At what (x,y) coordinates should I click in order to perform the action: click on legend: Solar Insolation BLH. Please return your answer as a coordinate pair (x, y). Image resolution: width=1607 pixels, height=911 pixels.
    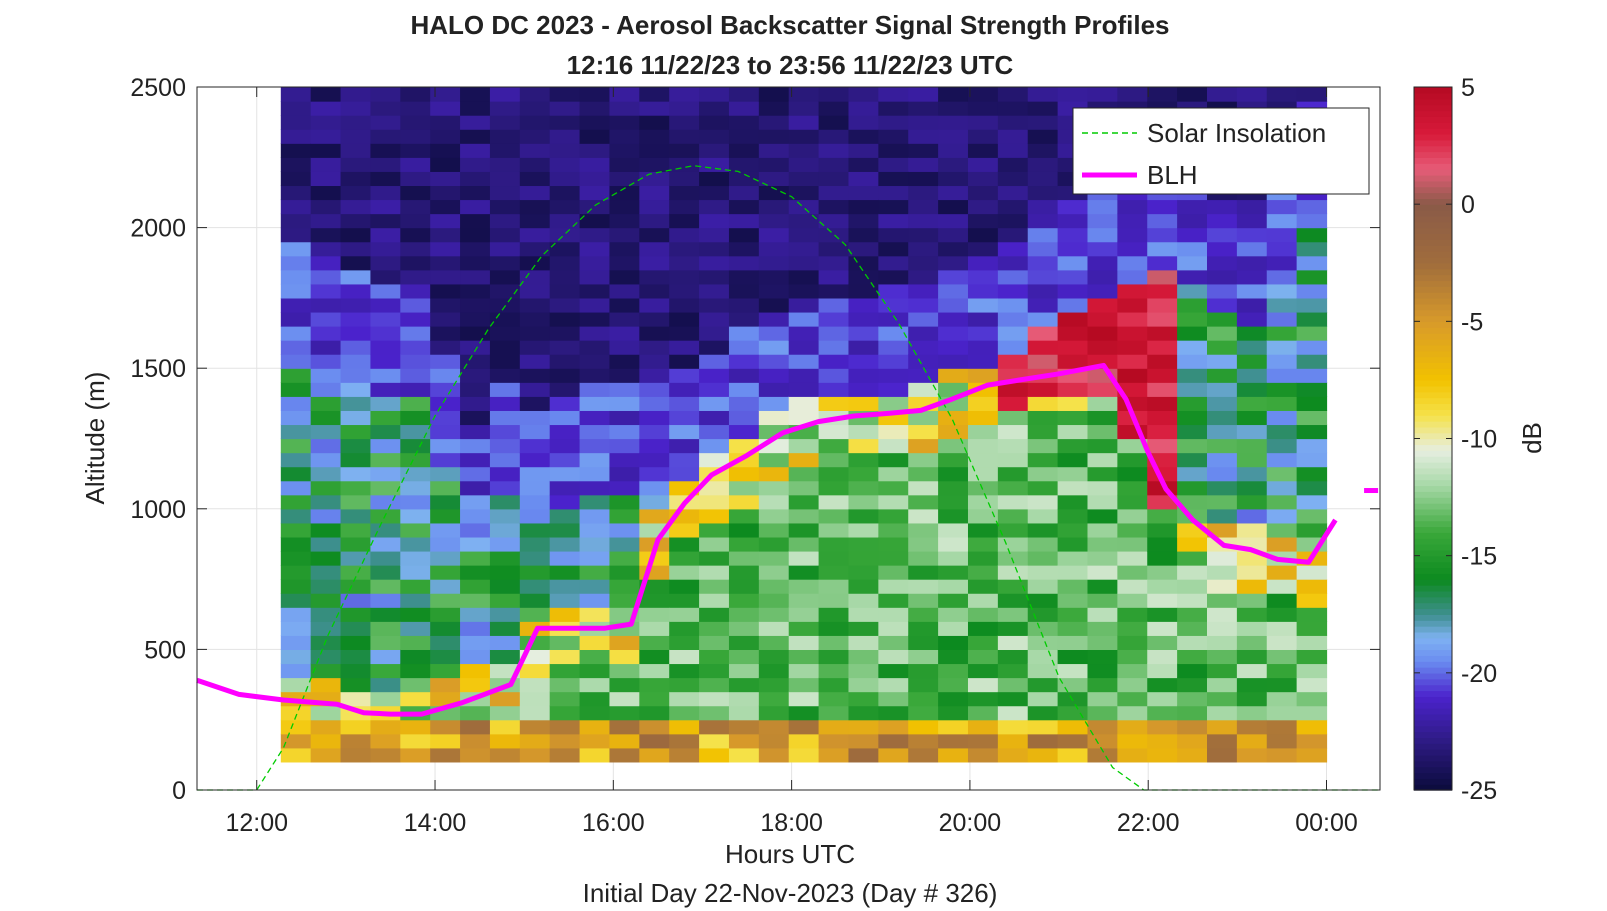
    Looking at the image, I should click on (1221, 151).